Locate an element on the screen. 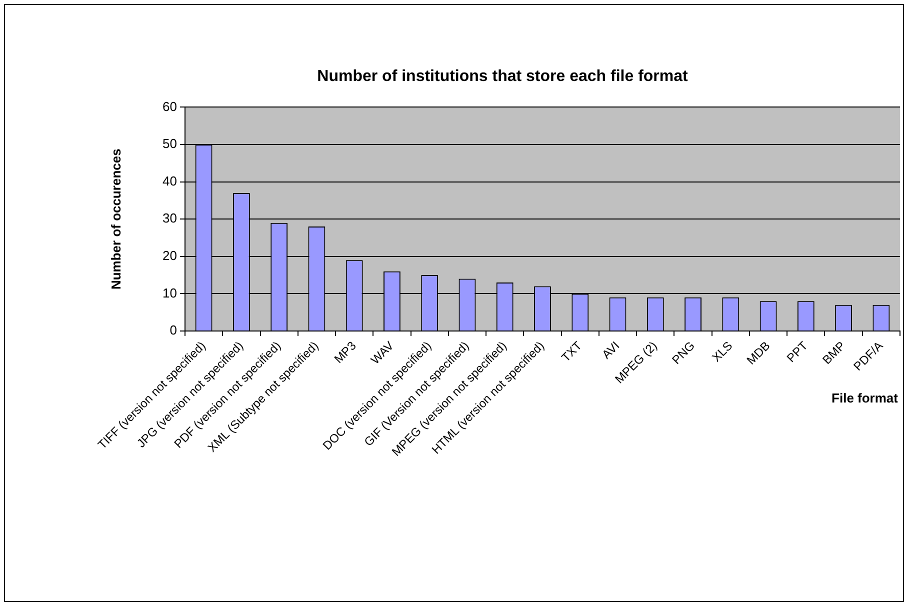 This screenshot has width=908, height=606. y-tick-label: 60 is located at coordinates (169, 106).